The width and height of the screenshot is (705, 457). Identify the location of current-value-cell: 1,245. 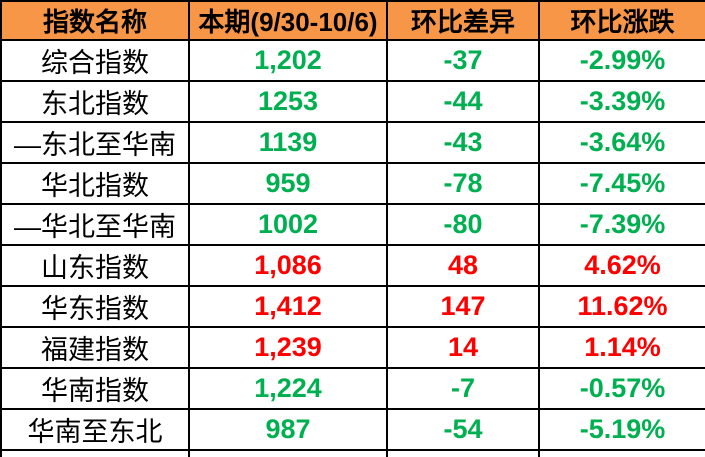
(288, 453).